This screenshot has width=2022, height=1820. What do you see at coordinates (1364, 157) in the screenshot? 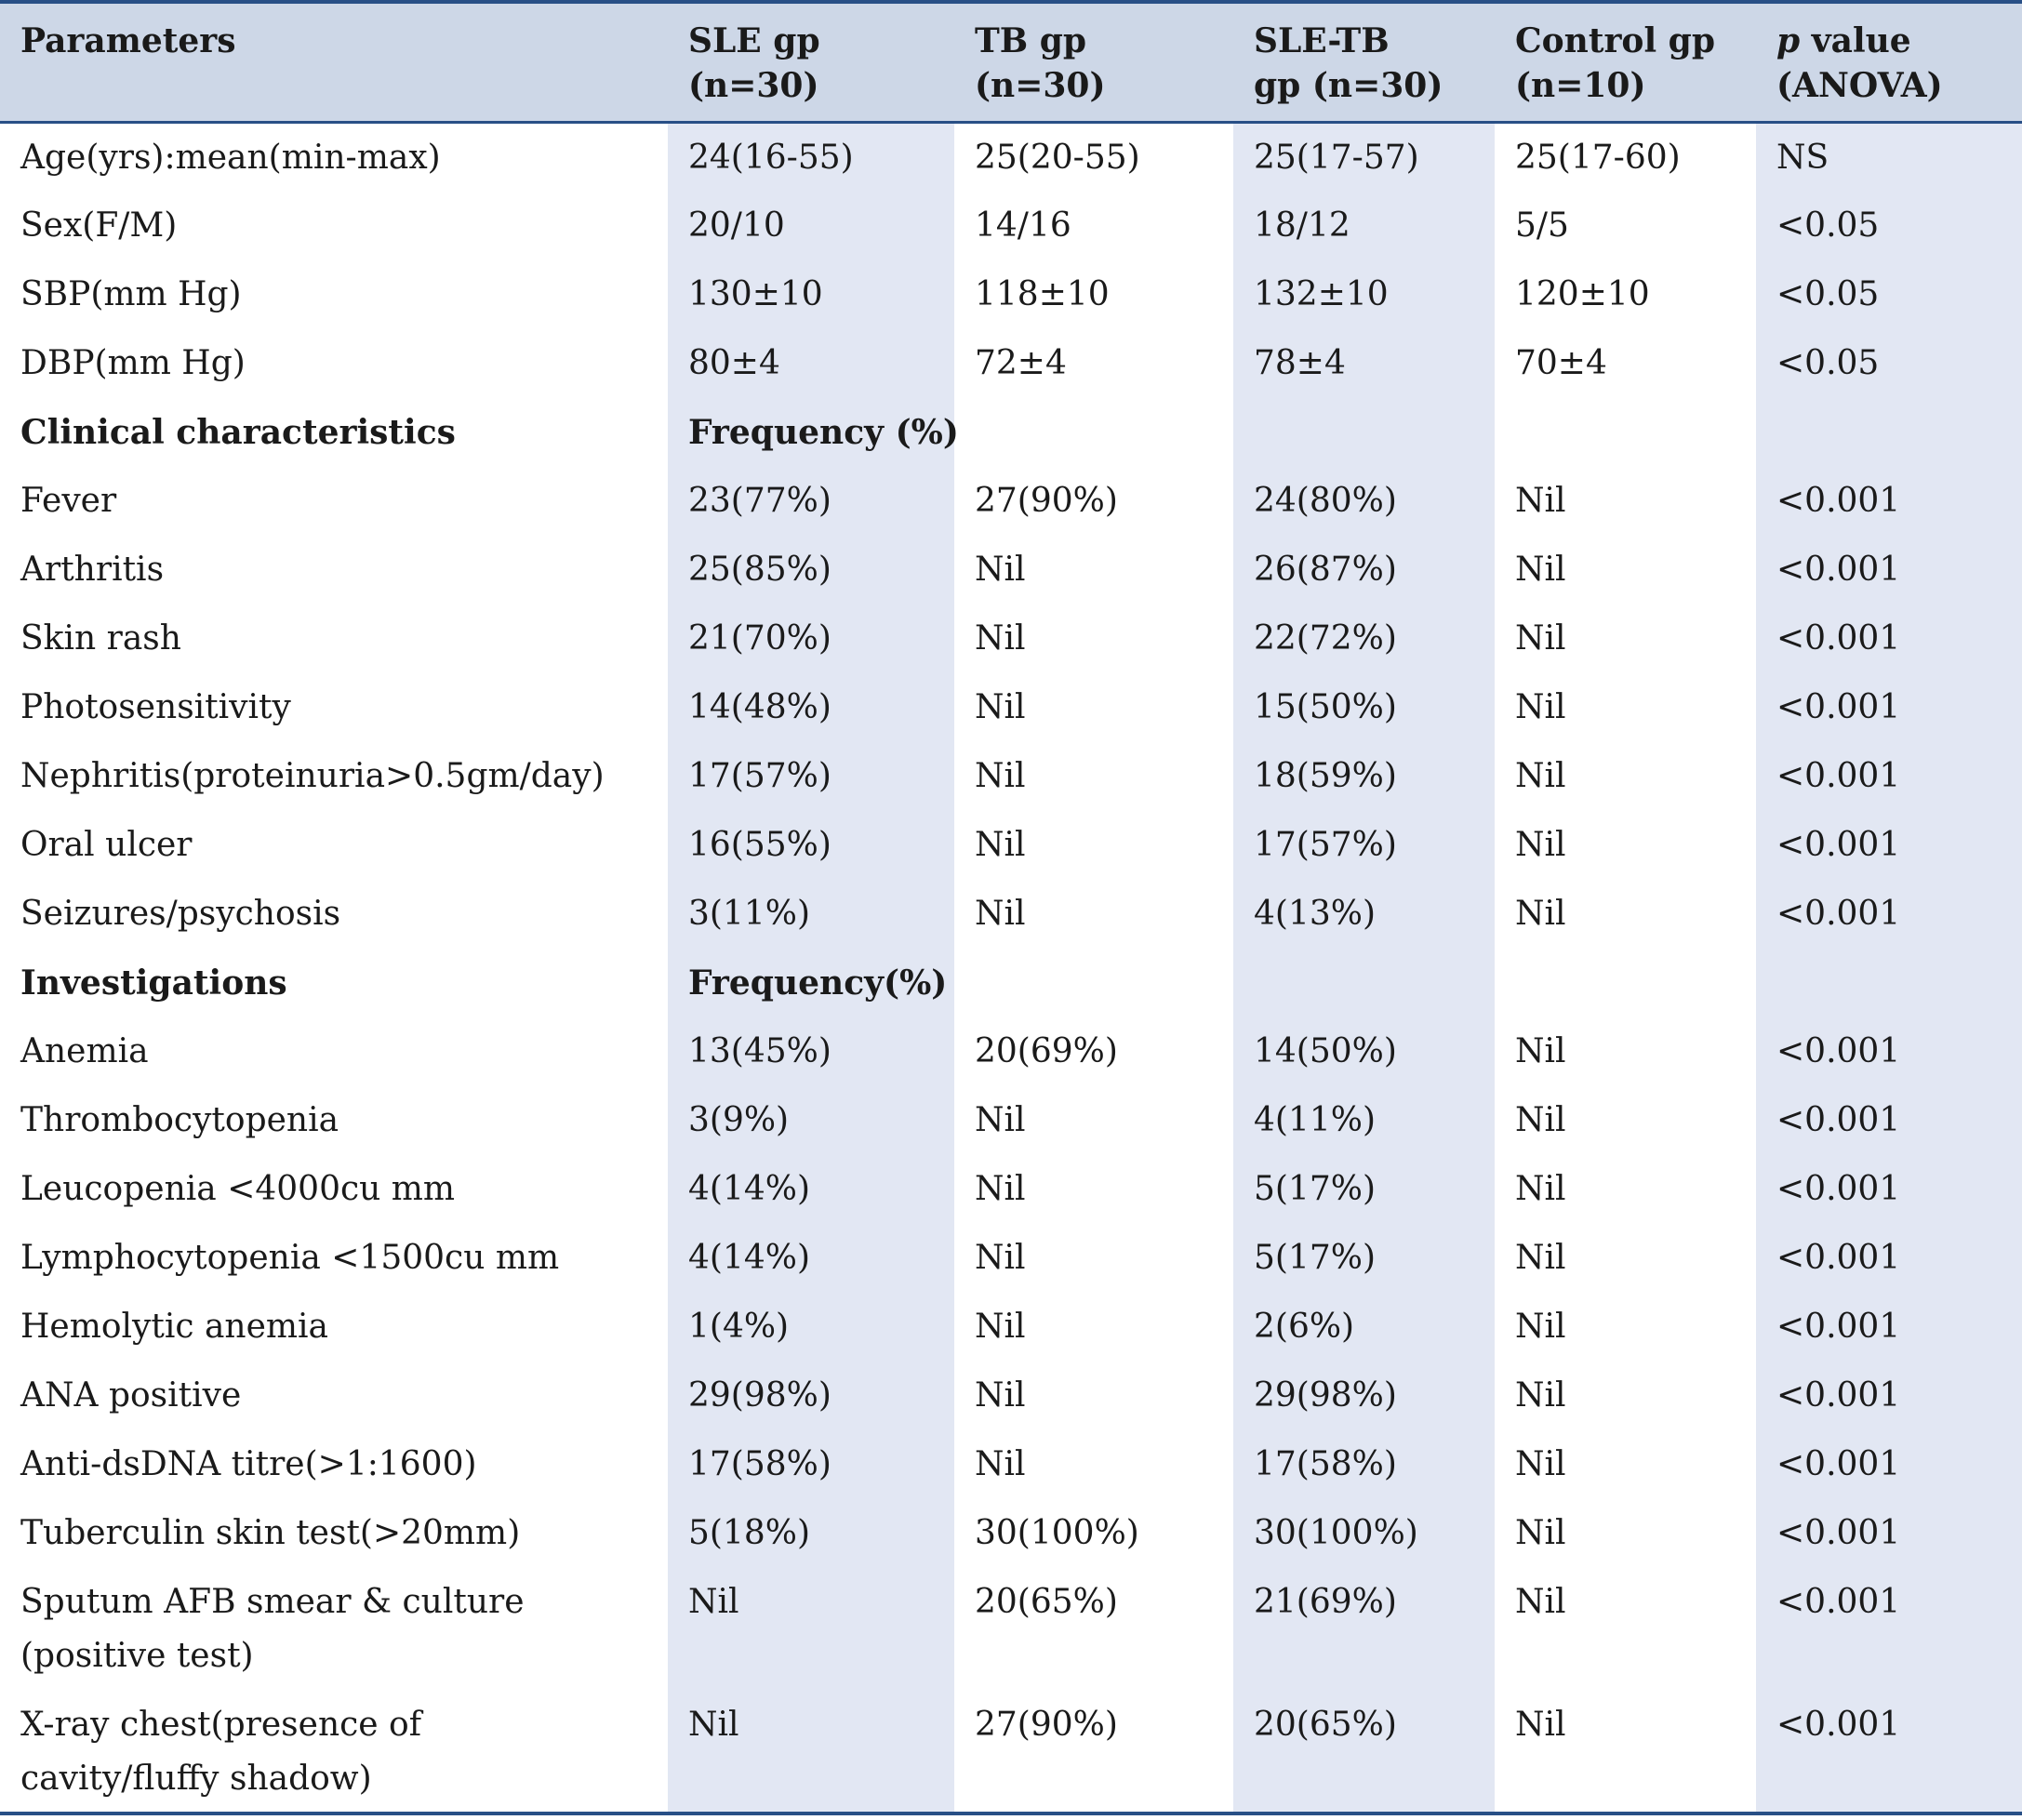
I see `cell-sle-tb: 25(17-57)` at bounding box center [1364, 157].